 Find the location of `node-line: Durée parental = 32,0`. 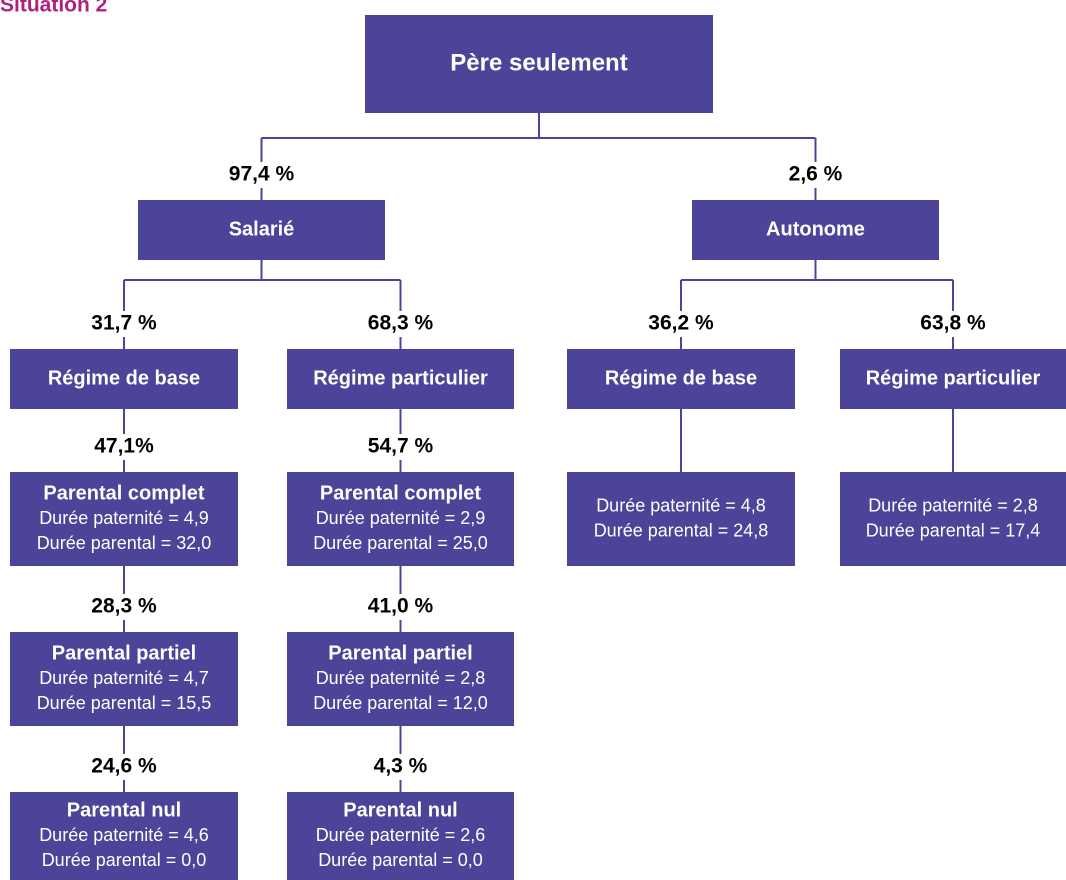

node-line: Durée parental = 32,0 is located at coordinates (124, 543).